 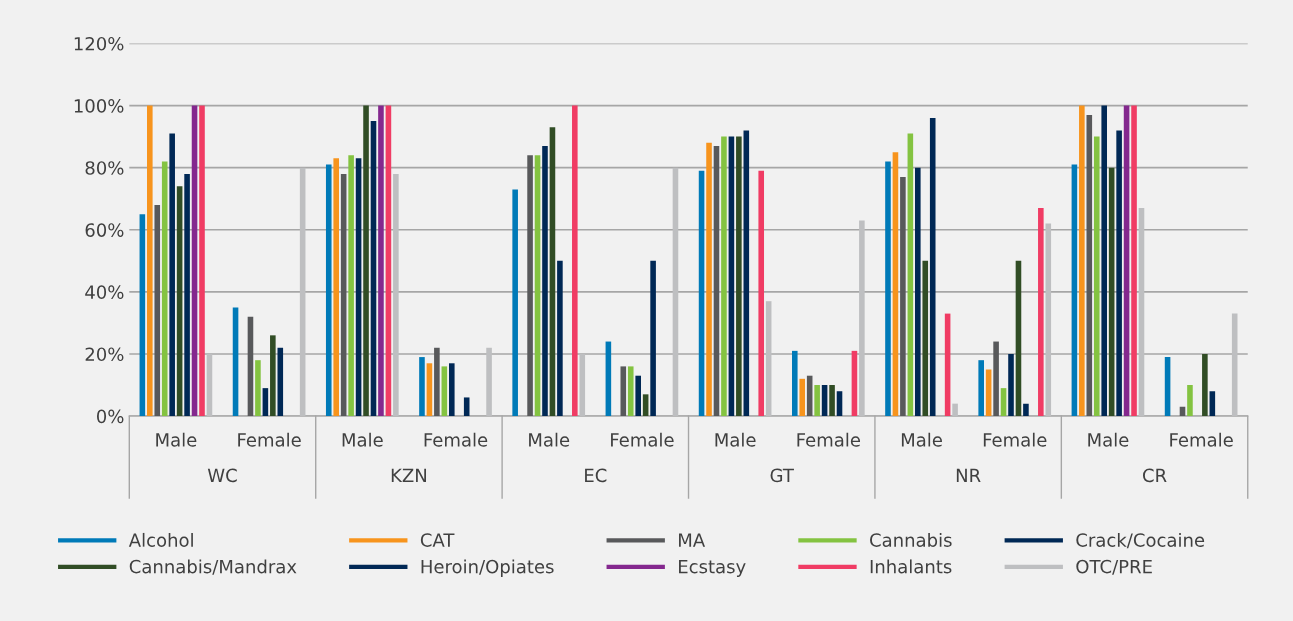 What do you see at coordinates (99, 106) in the screenshot?
I see `y-tick-label: 100%` at bounding box center [99, 106].